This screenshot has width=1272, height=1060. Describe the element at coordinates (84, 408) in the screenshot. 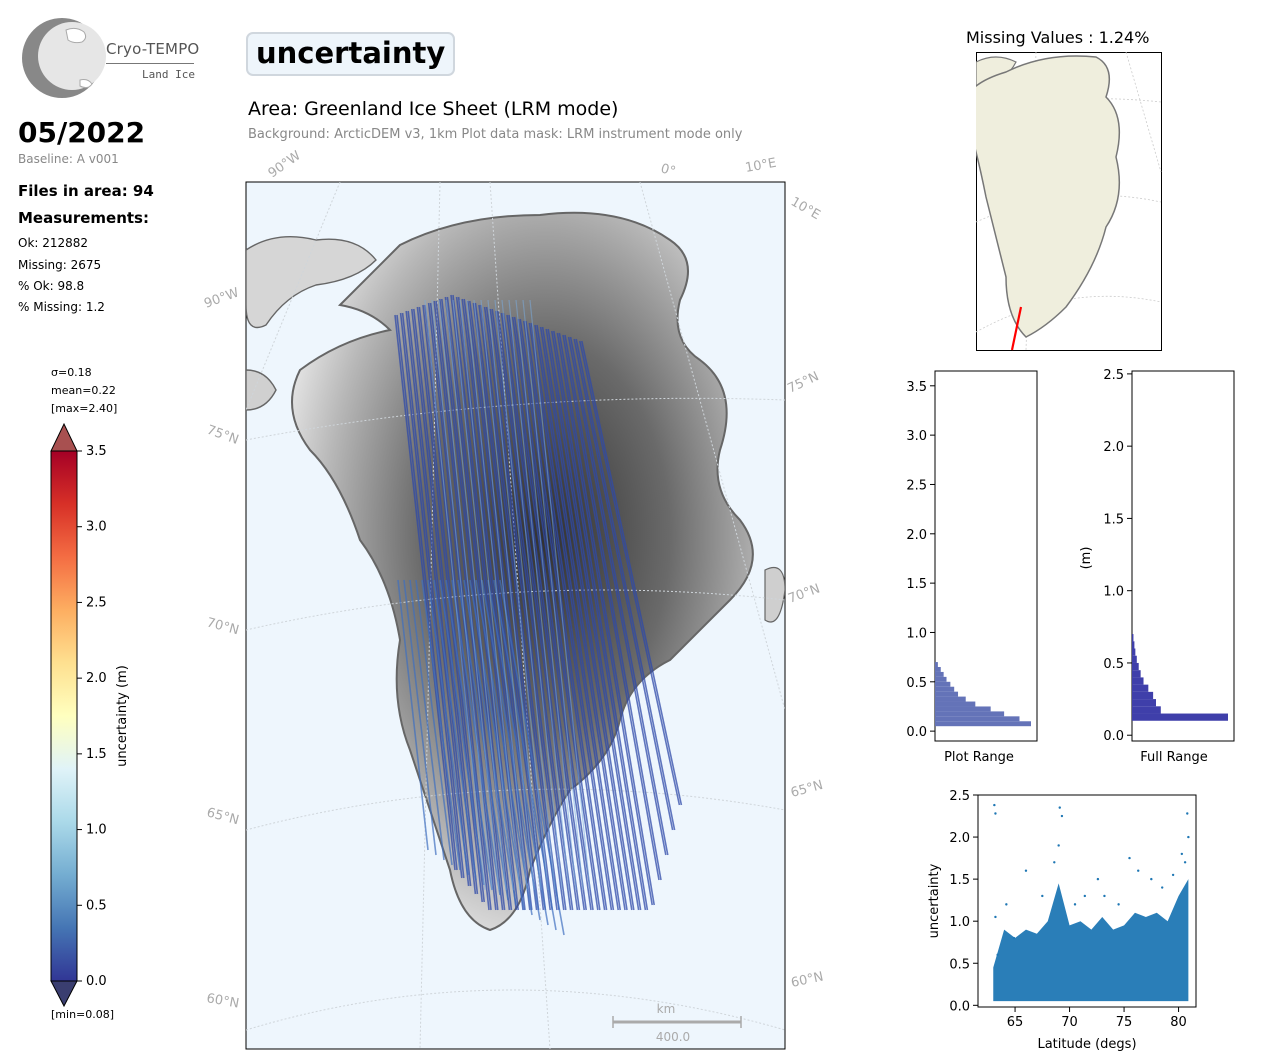

I see `colorbar-max: [max=2.40]` at that location.